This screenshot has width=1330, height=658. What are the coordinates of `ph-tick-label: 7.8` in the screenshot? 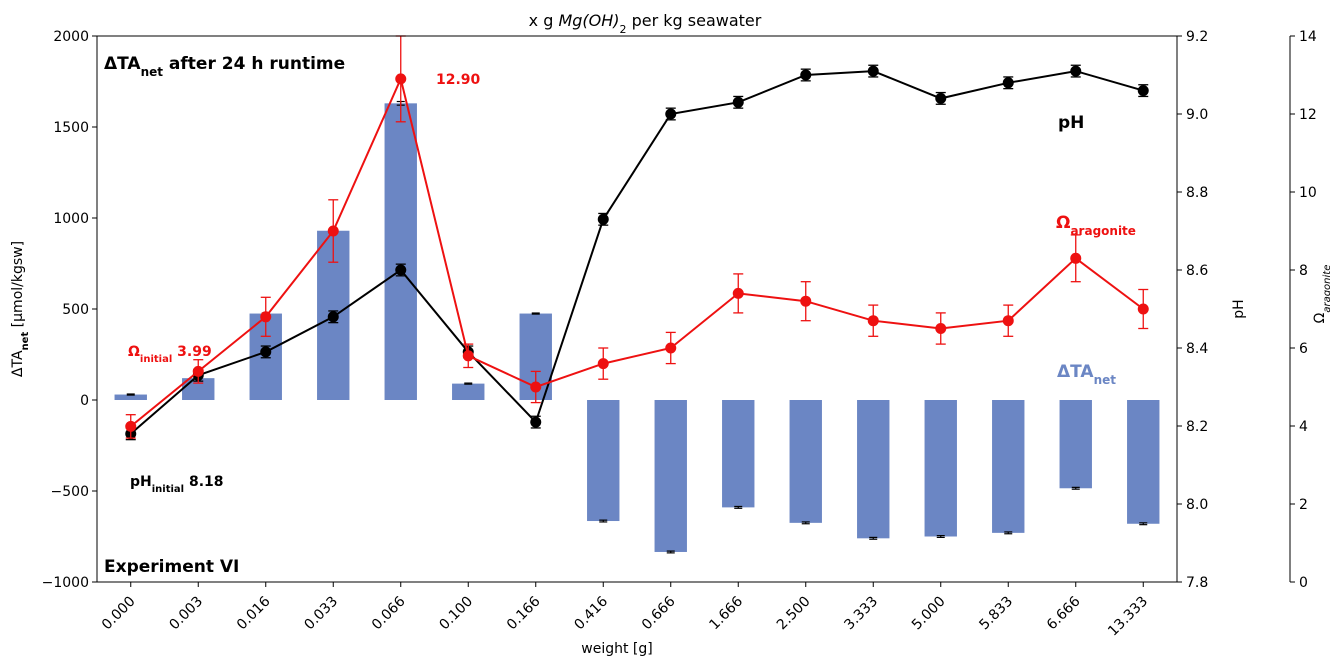 It's located at (1197, 583).